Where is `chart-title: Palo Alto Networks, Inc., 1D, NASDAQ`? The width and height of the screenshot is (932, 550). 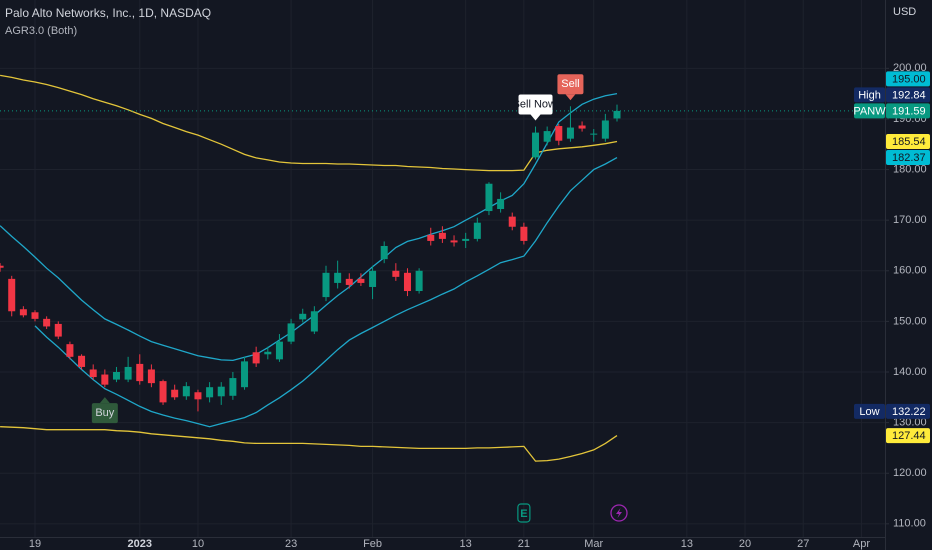
chart-title: Palo Alto Networks, Inc., 1D, NASDAQ is located at coordinates (108, 13).